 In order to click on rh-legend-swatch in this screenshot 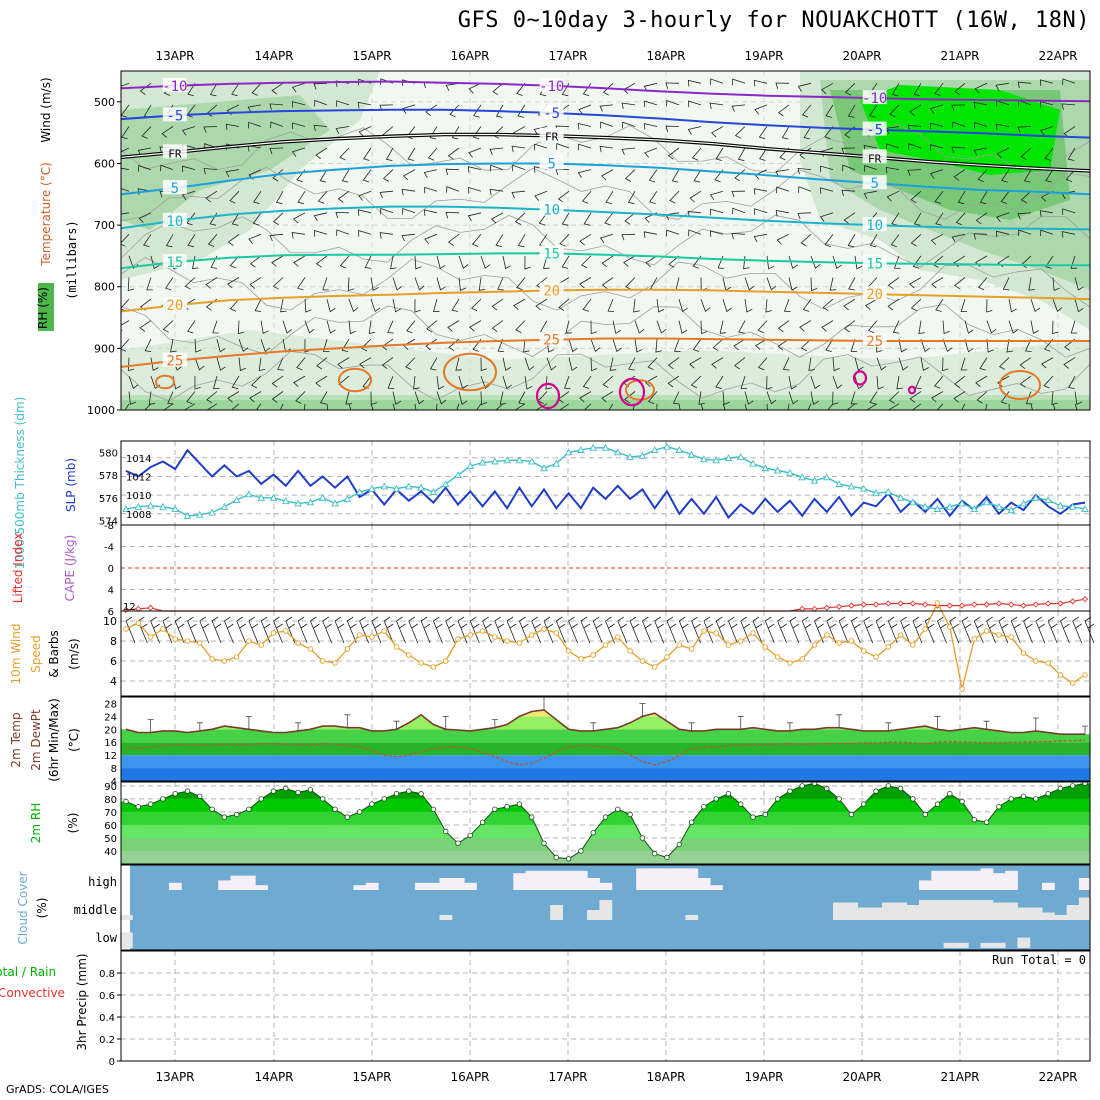, I will do `click(46, 307)`.